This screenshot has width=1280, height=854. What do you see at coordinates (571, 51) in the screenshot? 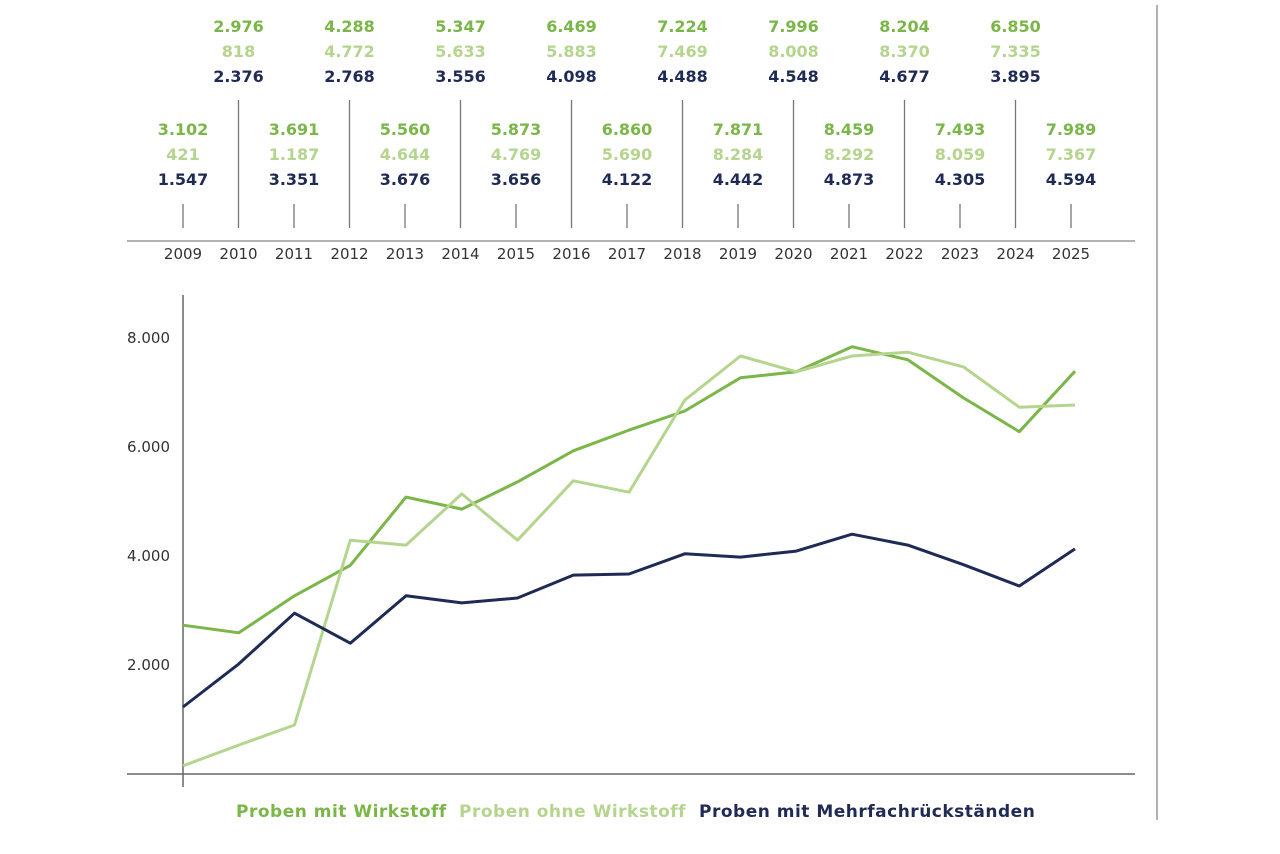
I see `value-without-substance: 5.883` at bounding box center [571, 51].